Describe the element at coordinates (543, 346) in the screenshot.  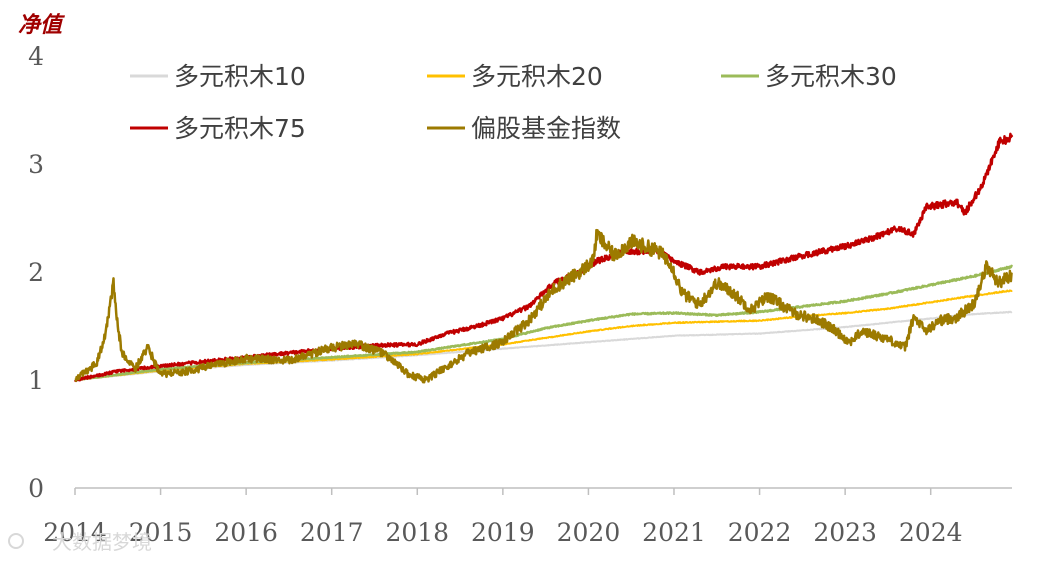
I see `series-line` at that location.